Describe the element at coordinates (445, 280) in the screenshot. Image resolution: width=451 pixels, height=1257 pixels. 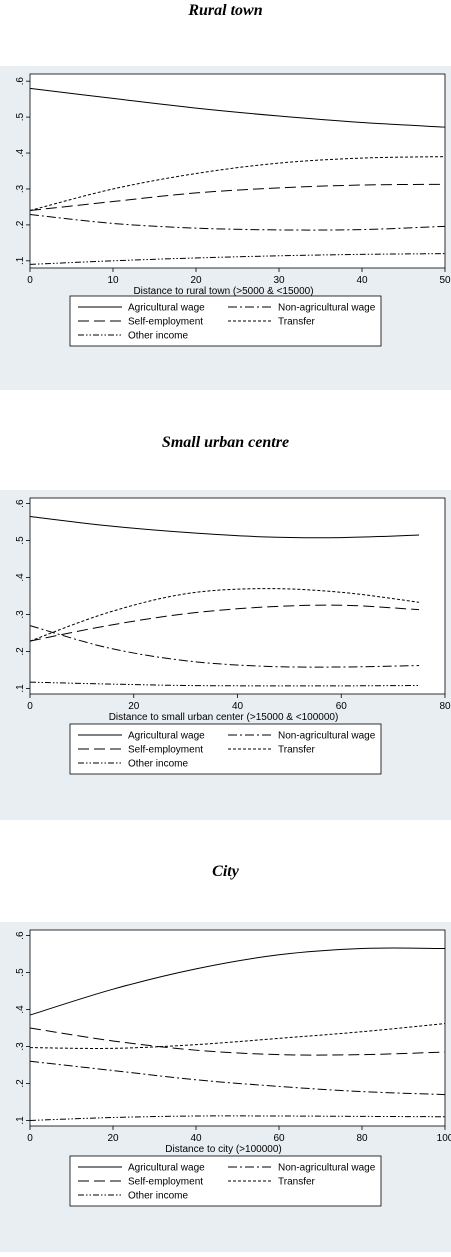
I see `x-tick-label: 50` at that location.